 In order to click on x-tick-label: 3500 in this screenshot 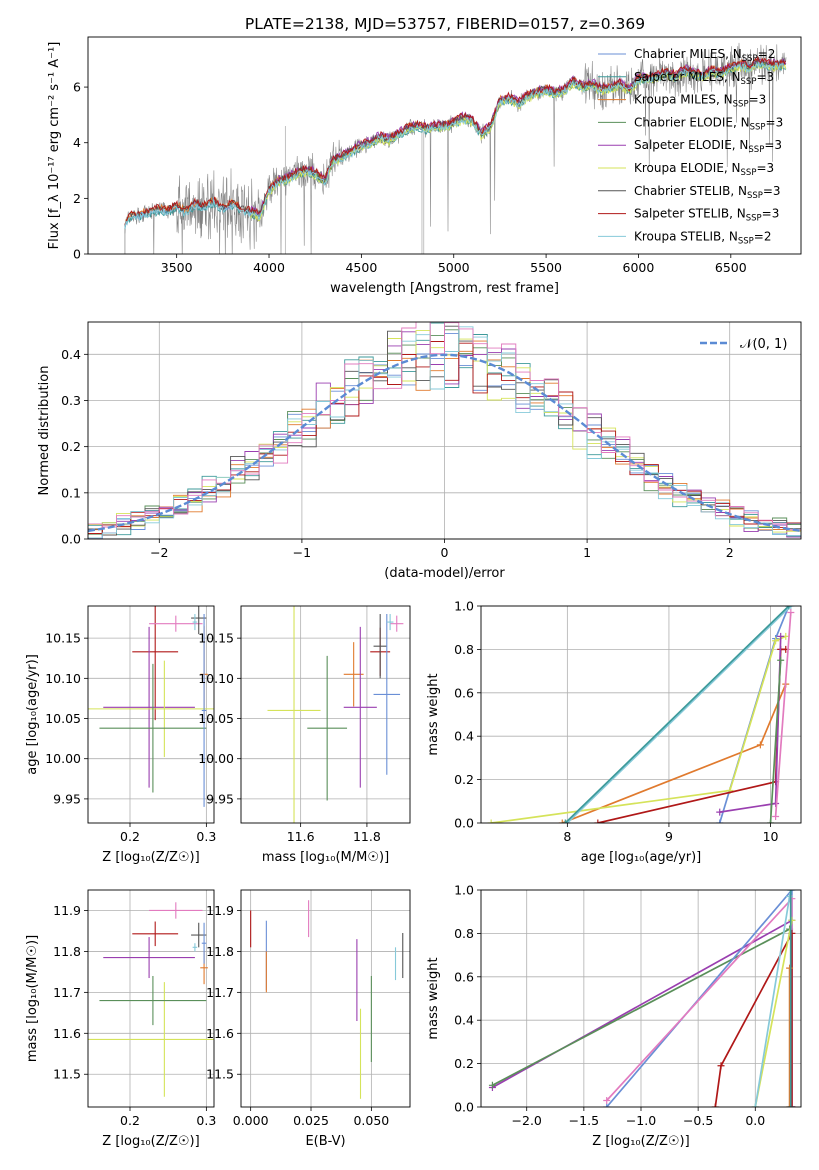, I will do `click(177, 267)`.